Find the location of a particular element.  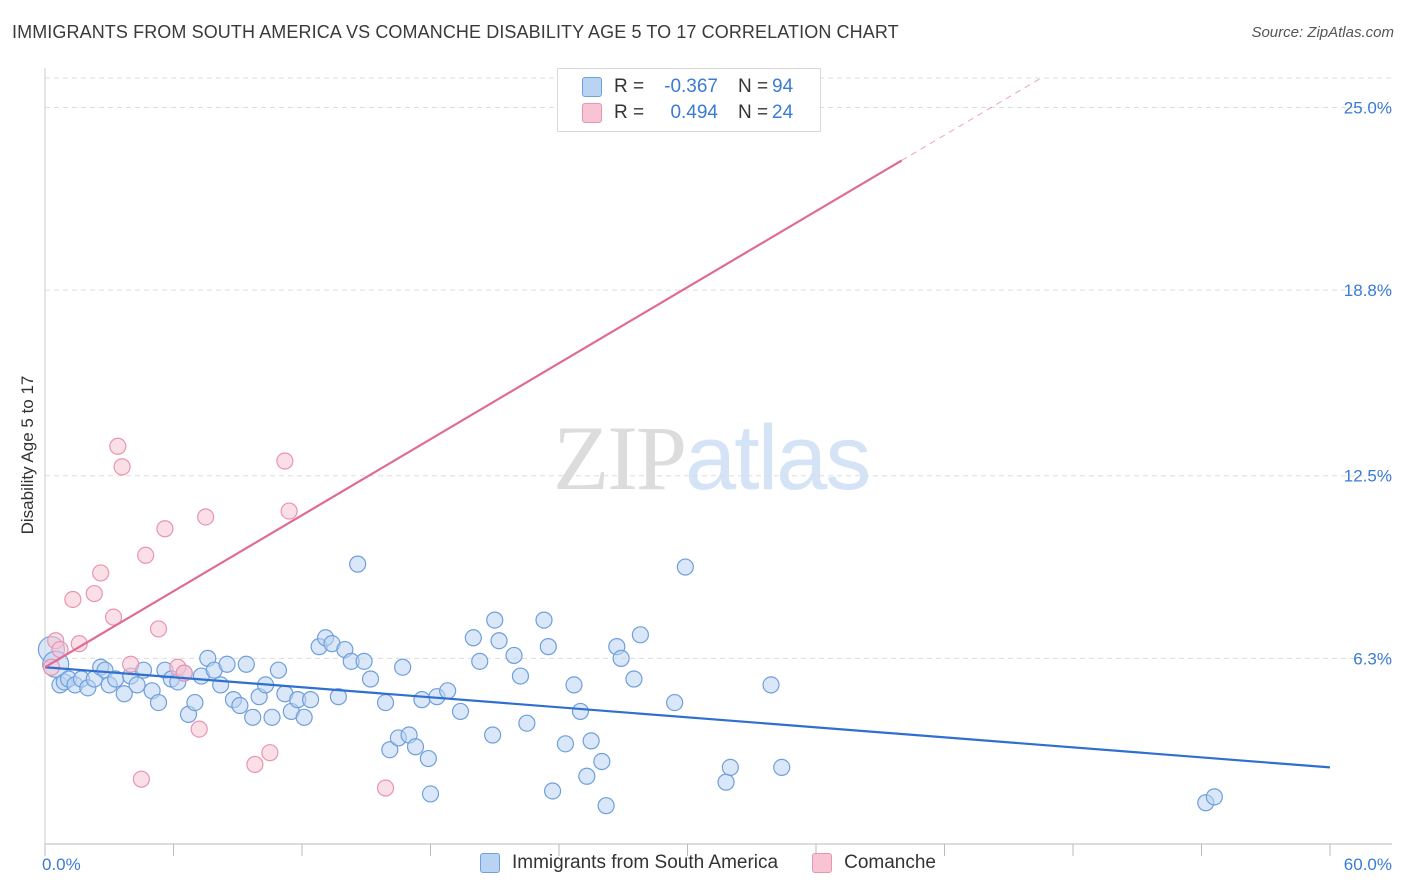

legend-n-value: 94 is located at coordinates (783, 86).